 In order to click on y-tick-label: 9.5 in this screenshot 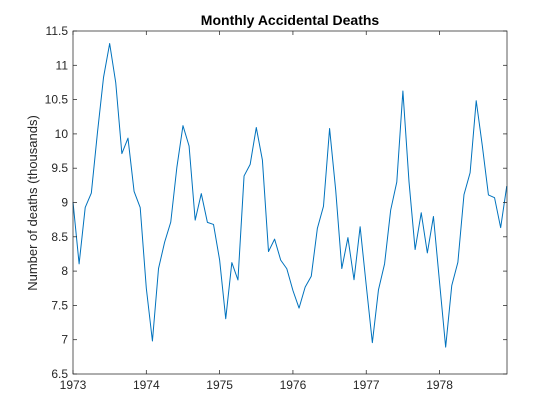, I will do `click(59, 168)`.